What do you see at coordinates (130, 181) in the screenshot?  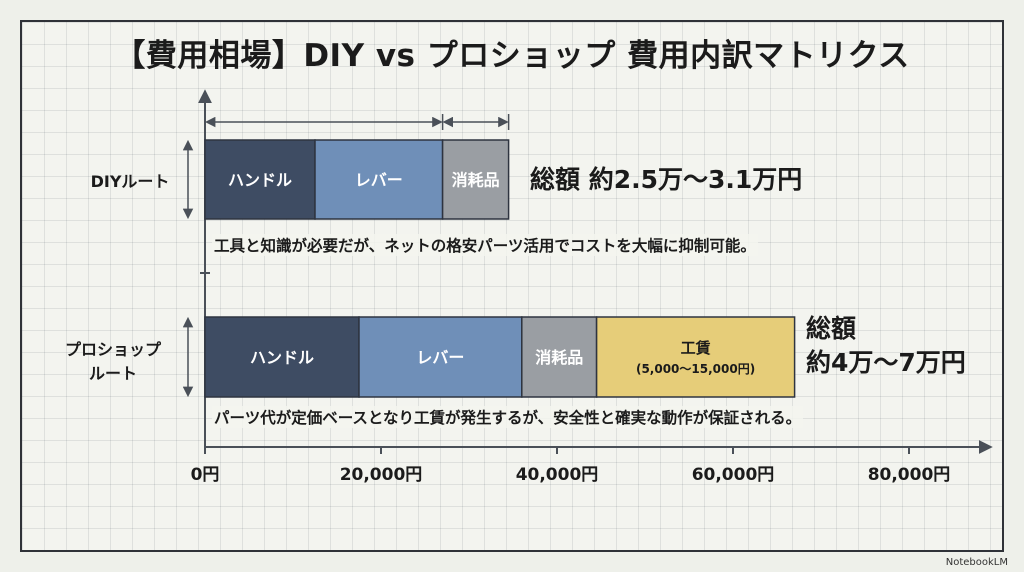 I see `row-label-diy: DIYルート` at bounding box center [130, 181].